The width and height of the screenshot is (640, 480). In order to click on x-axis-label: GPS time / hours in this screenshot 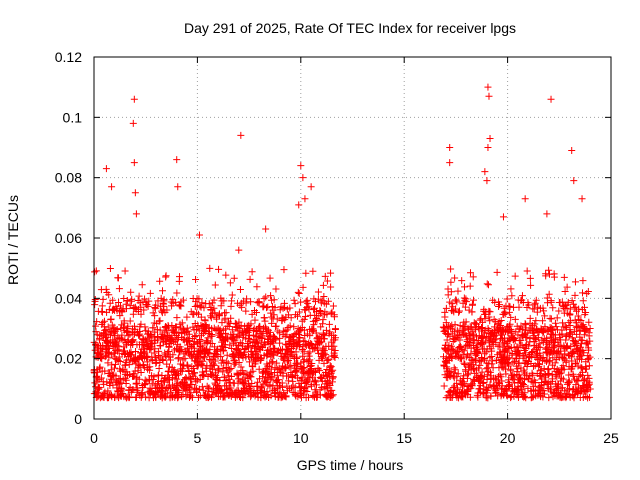, I will do `click(350, 465)`.